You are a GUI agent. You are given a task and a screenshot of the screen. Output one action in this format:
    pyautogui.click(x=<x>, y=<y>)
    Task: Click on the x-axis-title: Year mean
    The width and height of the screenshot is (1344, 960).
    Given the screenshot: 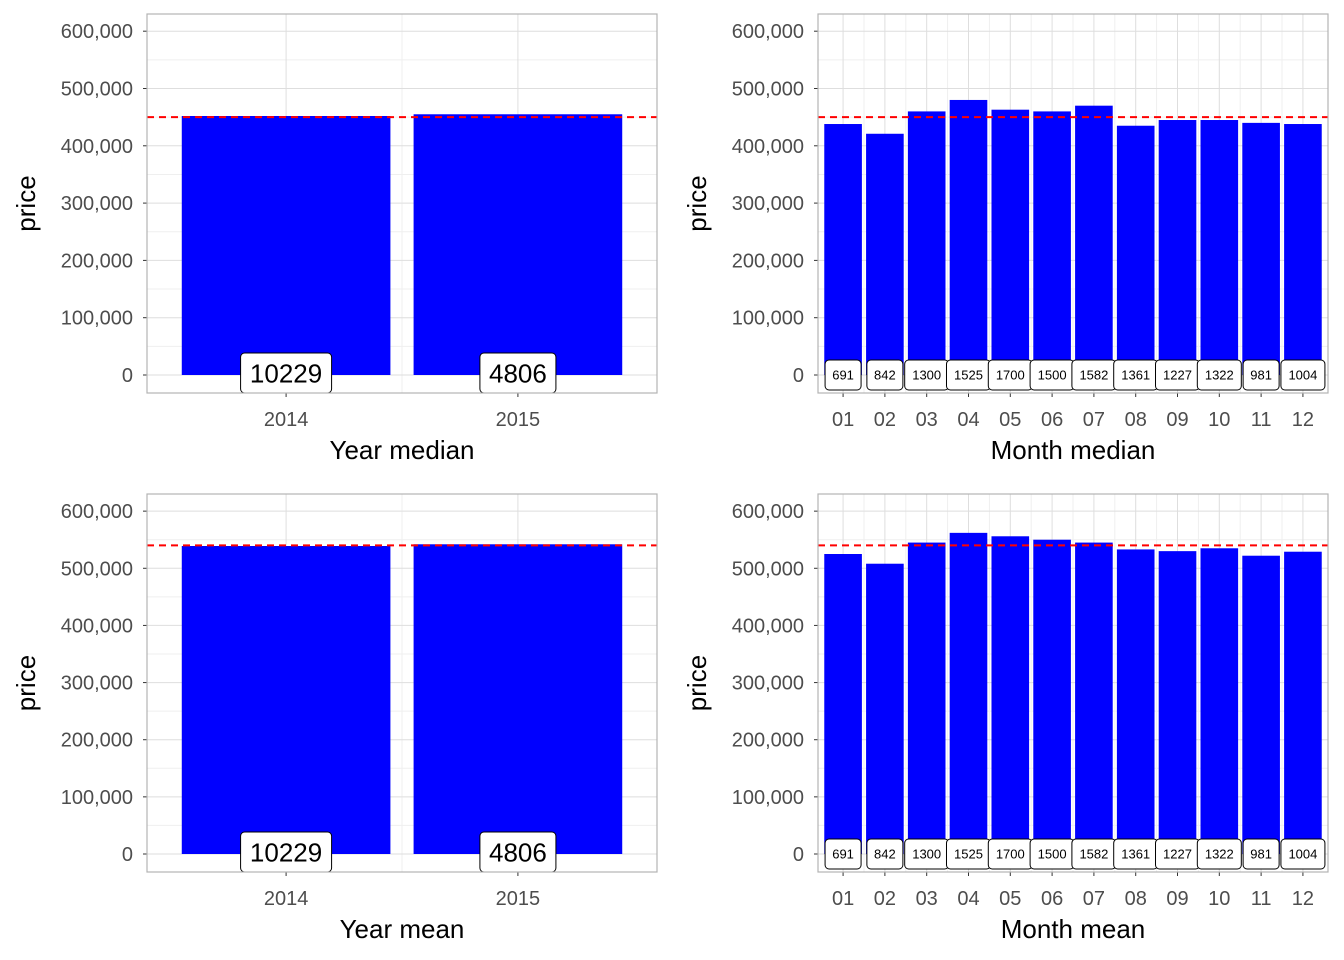 What is the action you would take?
    pyautogui.click(x=402, y=929)
    